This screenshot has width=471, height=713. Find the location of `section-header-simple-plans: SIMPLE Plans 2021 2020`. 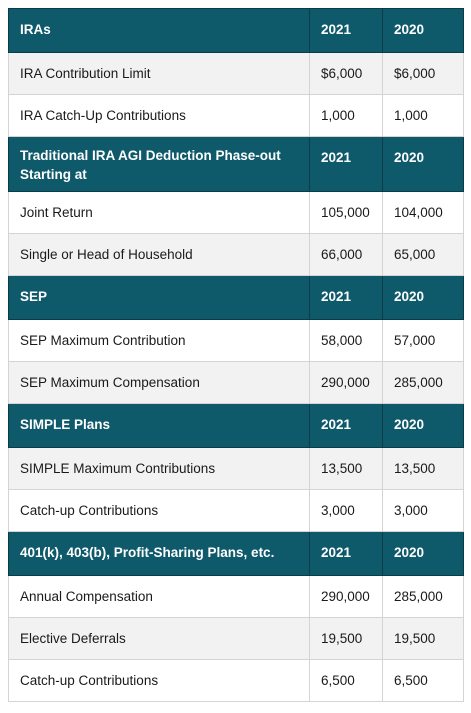

section-header-simple-plans: SIMPLE Plans 2021 2020 is located at coordinates (236, 425).